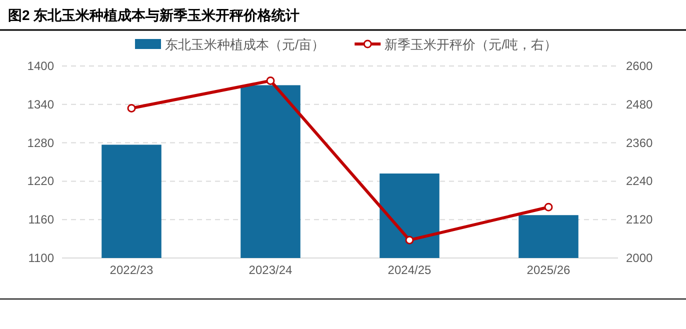 The width and height of the screenshot is (686, 329). I want to click on x-tick-label: 2025/26, so click(548, 270).